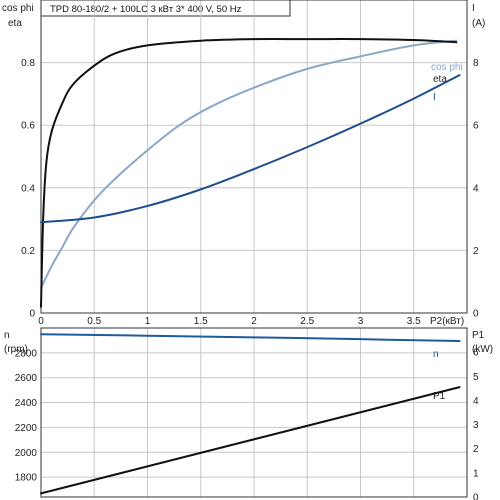 The image size is (500, 500). Describe the element at coordinates (26, 428) in the screenshot. I see `bottom-left-tick-label: 2200` at that location.